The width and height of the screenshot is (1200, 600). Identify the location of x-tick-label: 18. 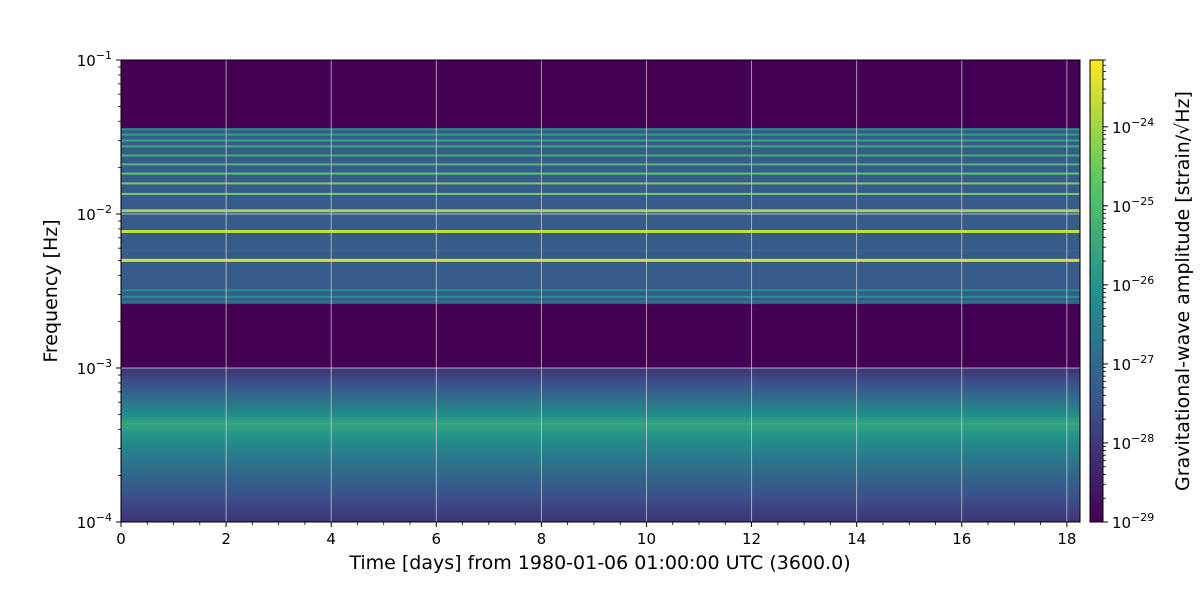
(1066, 539).